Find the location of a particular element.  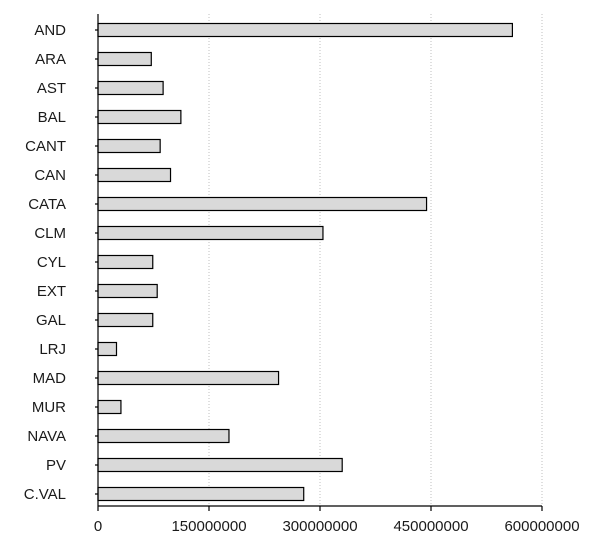

bar-cant is located at coordinates (129, 146).